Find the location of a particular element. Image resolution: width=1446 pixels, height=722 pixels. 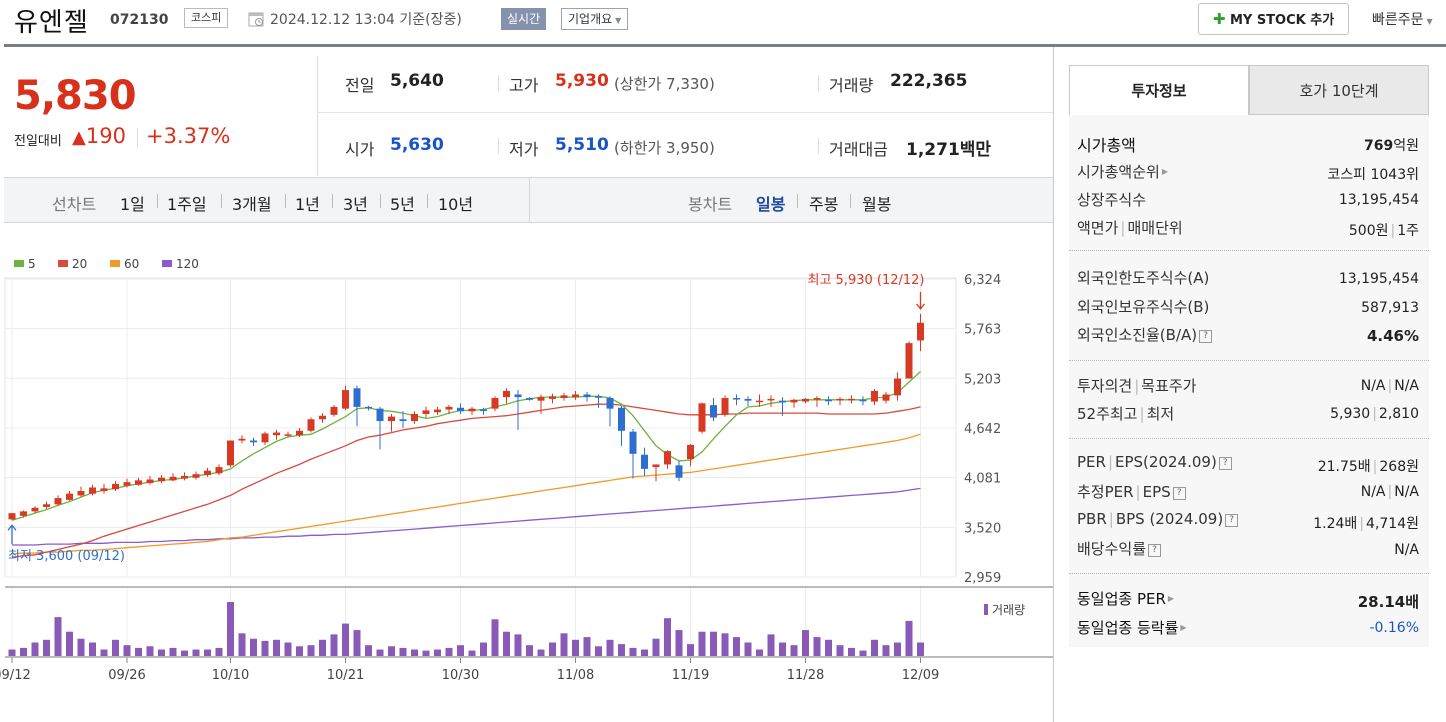

panel-divider is located at coordinates (1053, 384).